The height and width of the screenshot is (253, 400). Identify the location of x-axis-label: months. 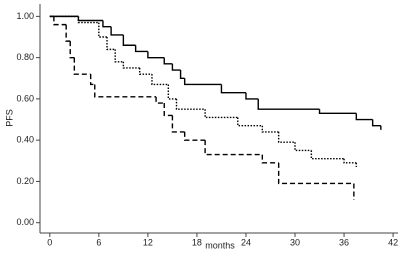
(220, 245).